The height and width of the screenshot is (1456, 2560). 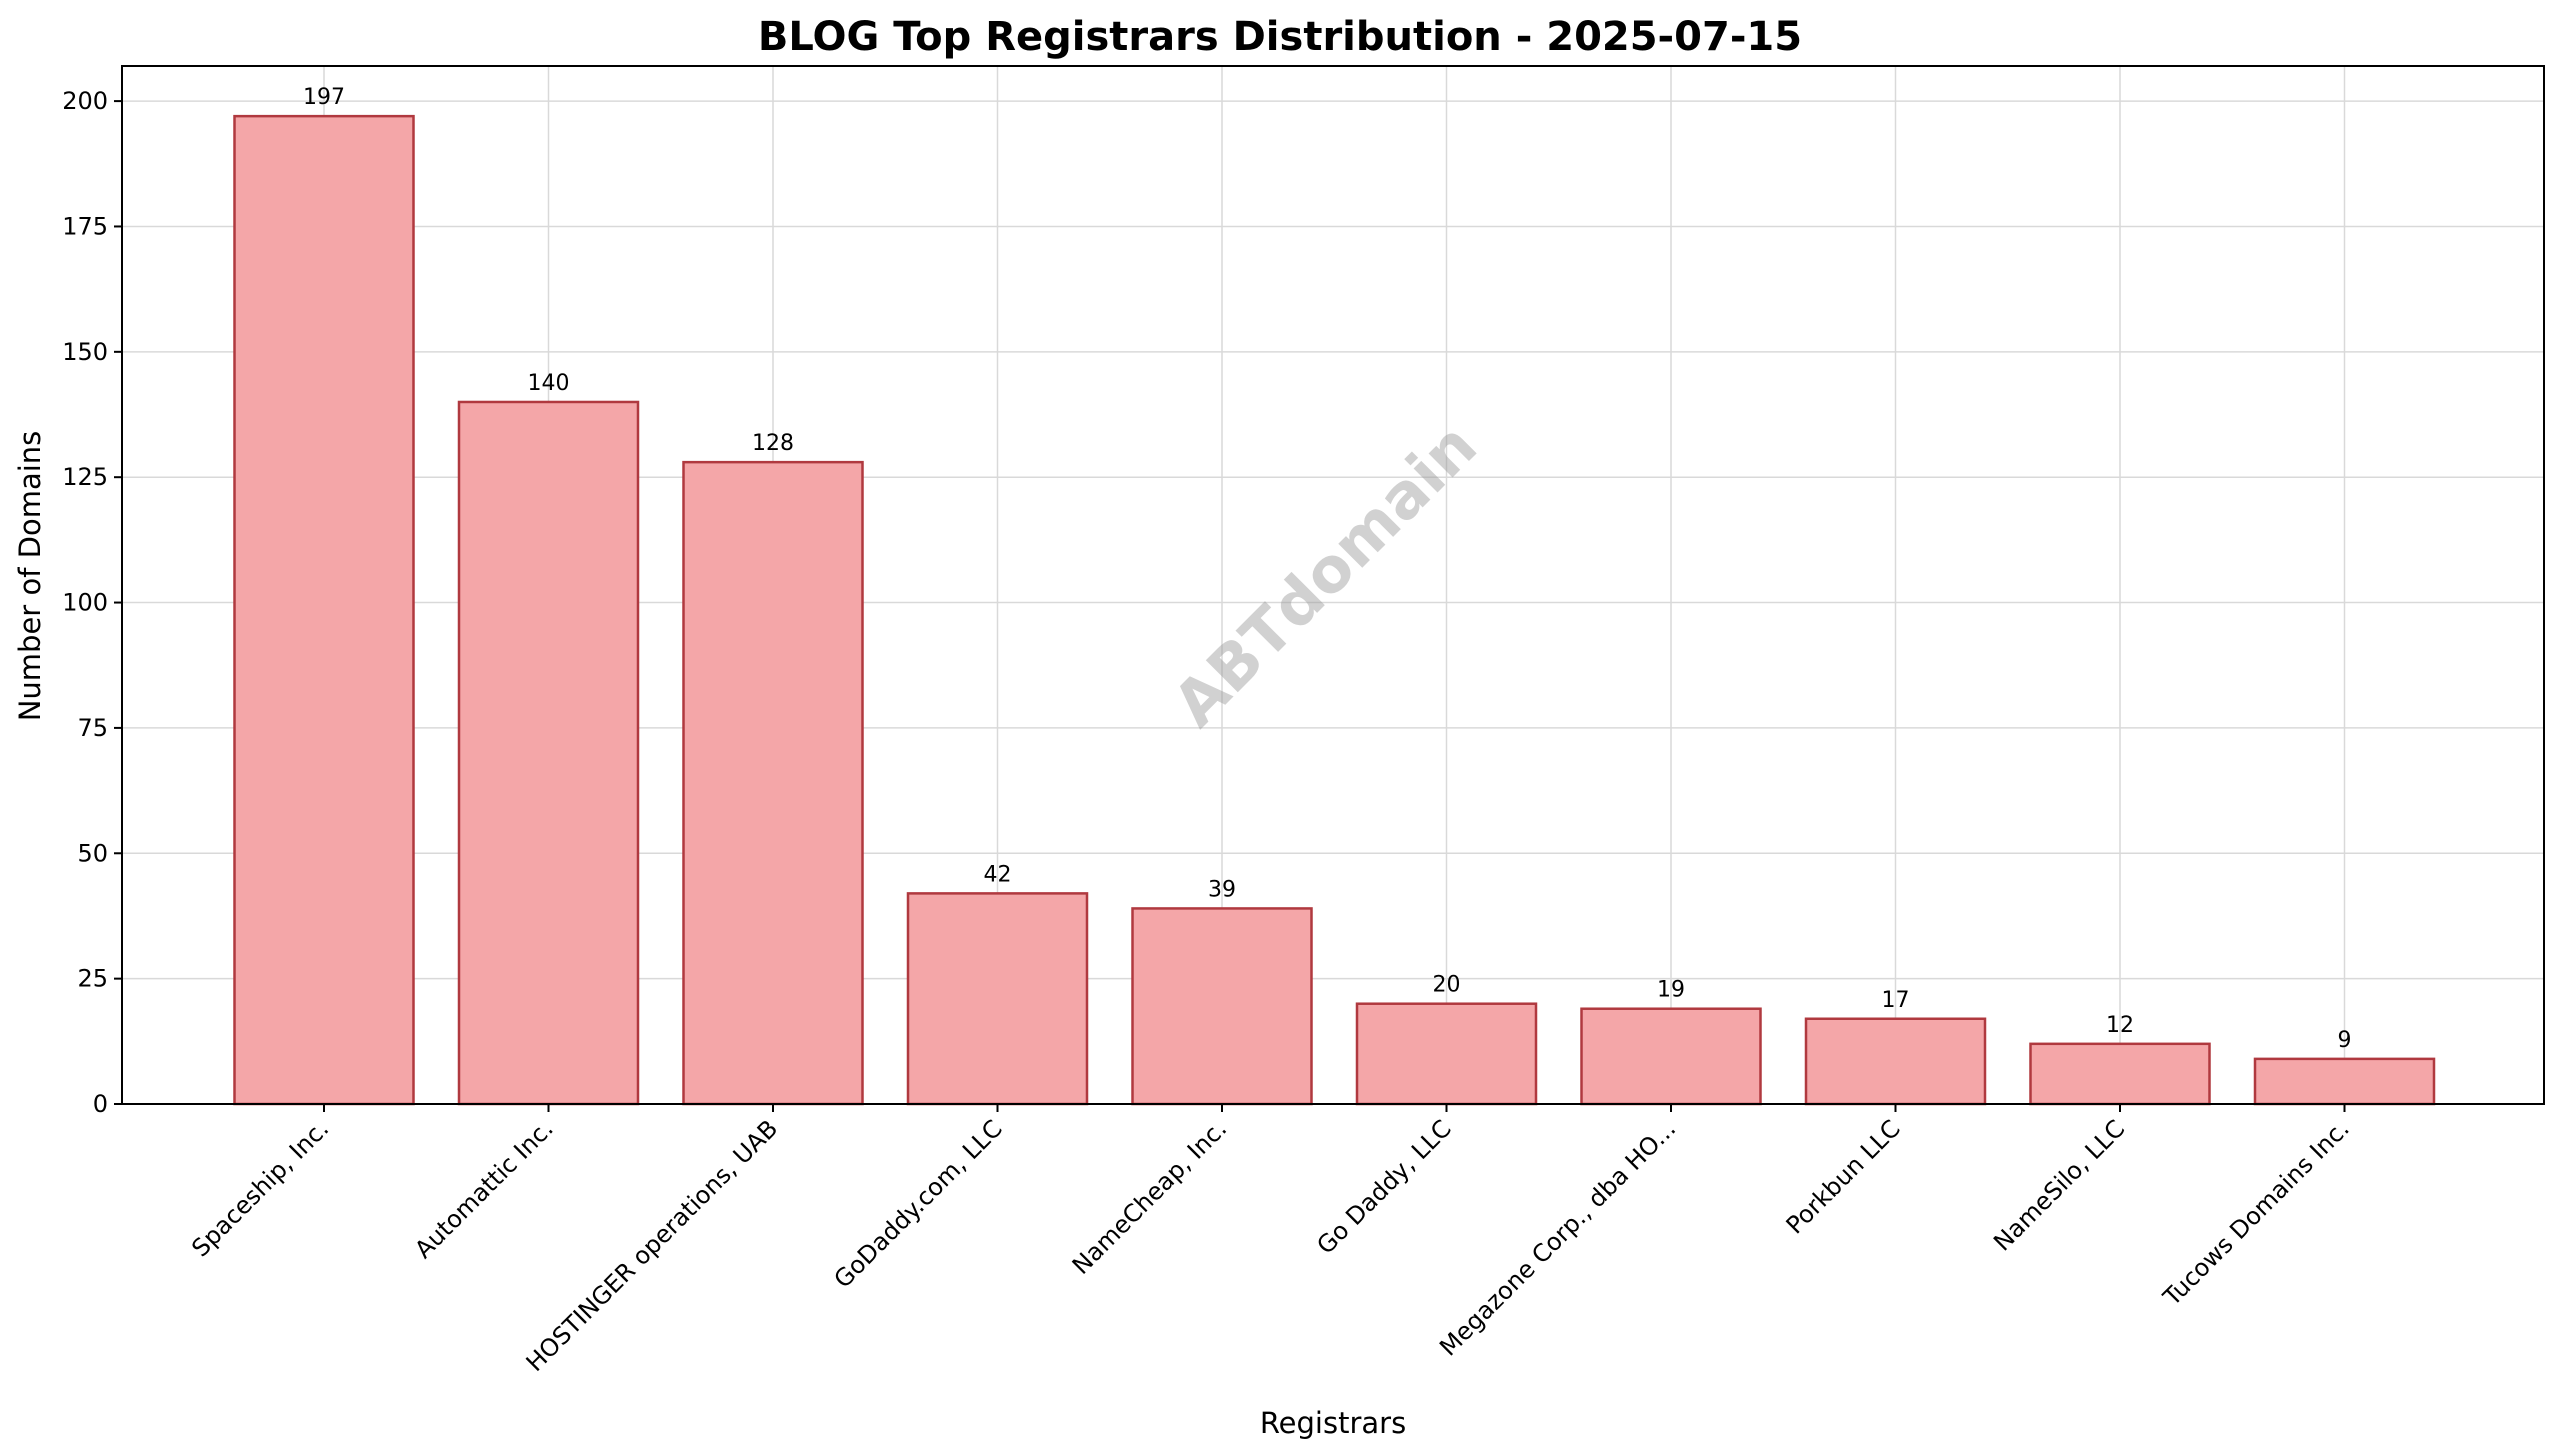 I want to click on bar-value-label: 197, so click(x=324, y=97).